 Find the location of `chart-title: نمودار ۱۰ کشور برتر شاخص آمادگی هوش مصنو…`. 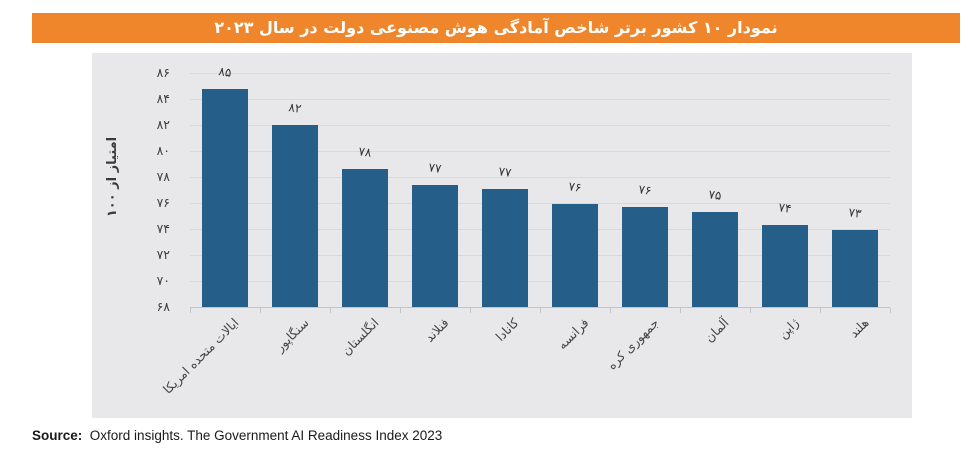

chart-title: نمودار ۱۰ کشور برتر شاخص آمادگی هوش مصنو… is located at coordinates (496, 27).